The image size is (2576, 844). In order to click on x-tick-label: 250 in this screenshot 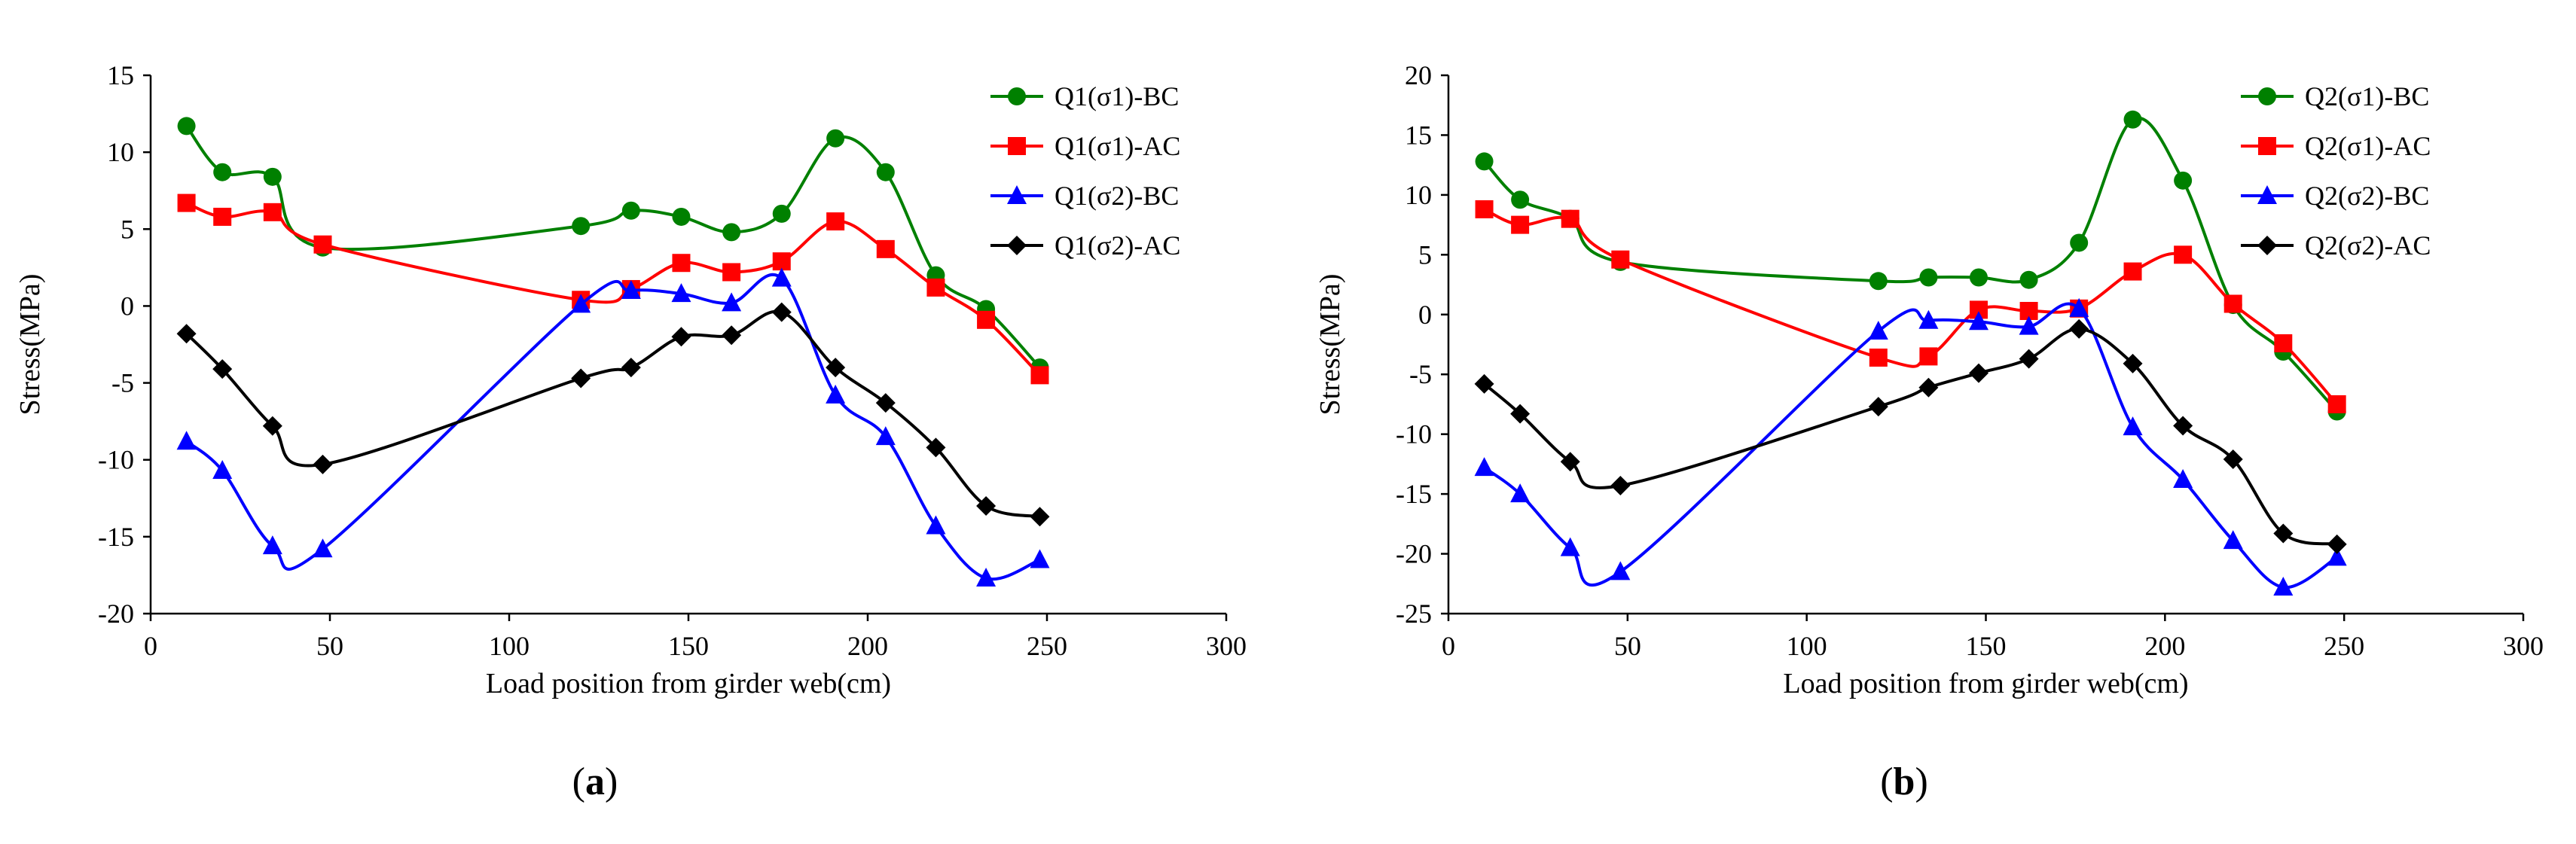, I will do `click(2344, 646)`.